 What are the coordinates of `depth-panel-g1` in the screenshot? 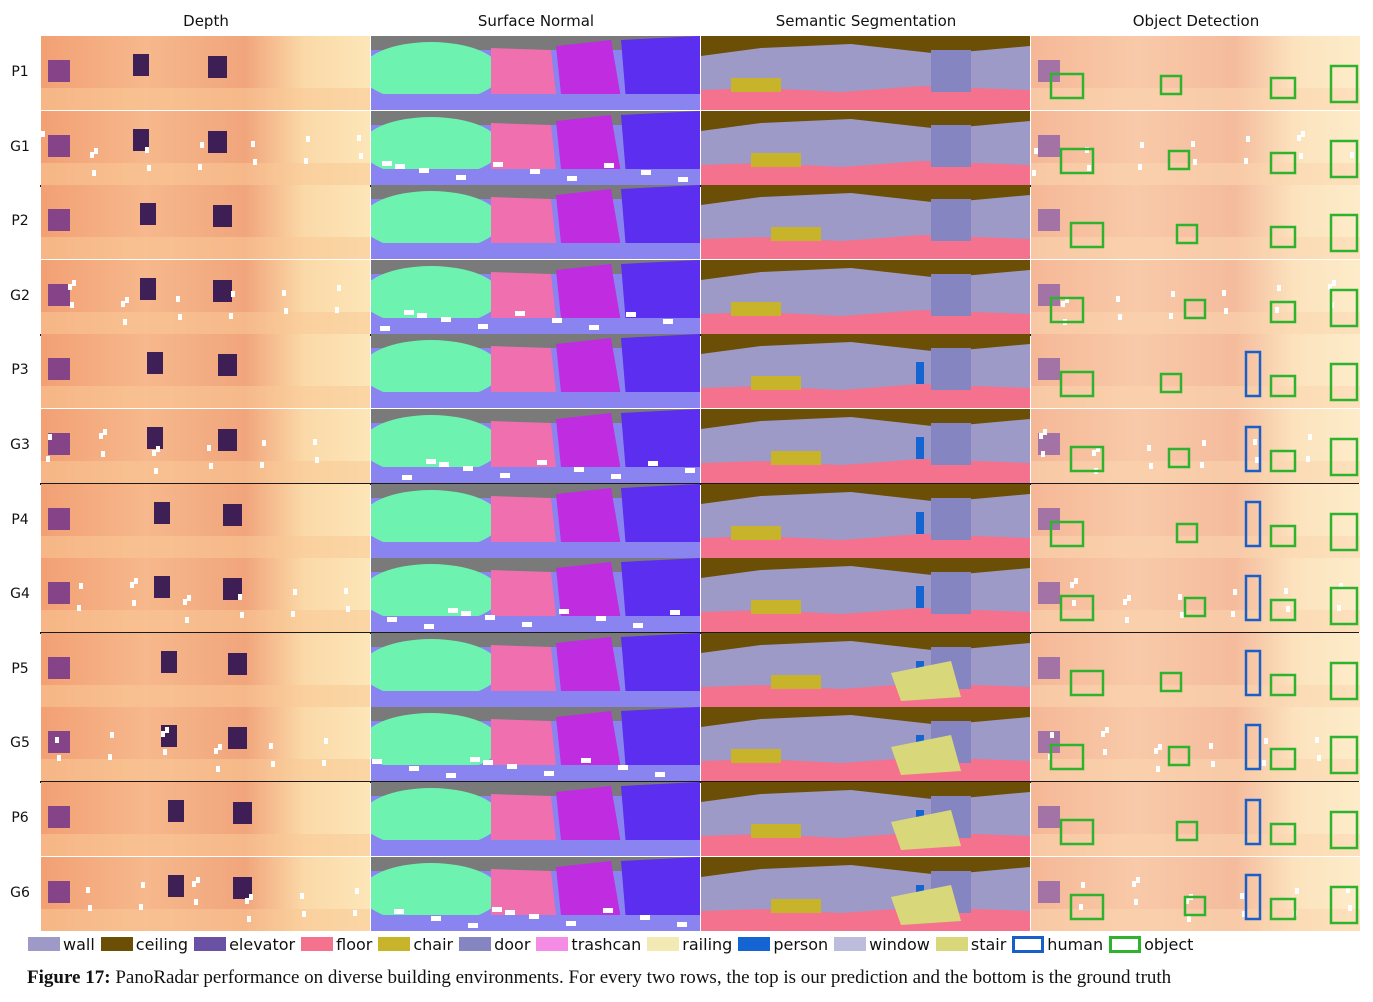 It's located at (205, 147).